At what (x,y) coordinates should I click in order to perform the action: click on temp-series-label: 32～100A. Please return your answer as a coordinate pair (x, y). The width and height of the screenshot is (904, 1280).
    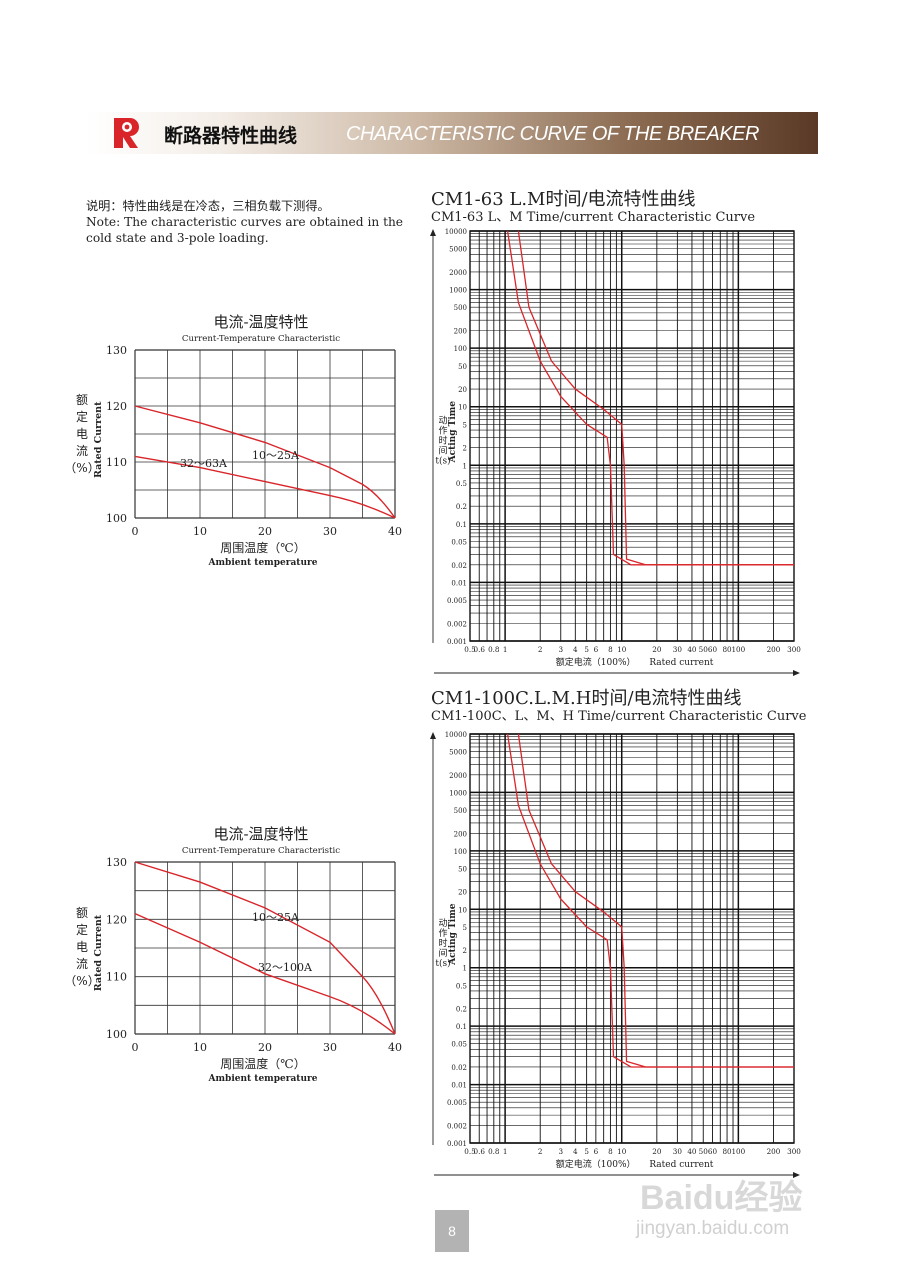
    Looking at the image, I should click on (285, 967).